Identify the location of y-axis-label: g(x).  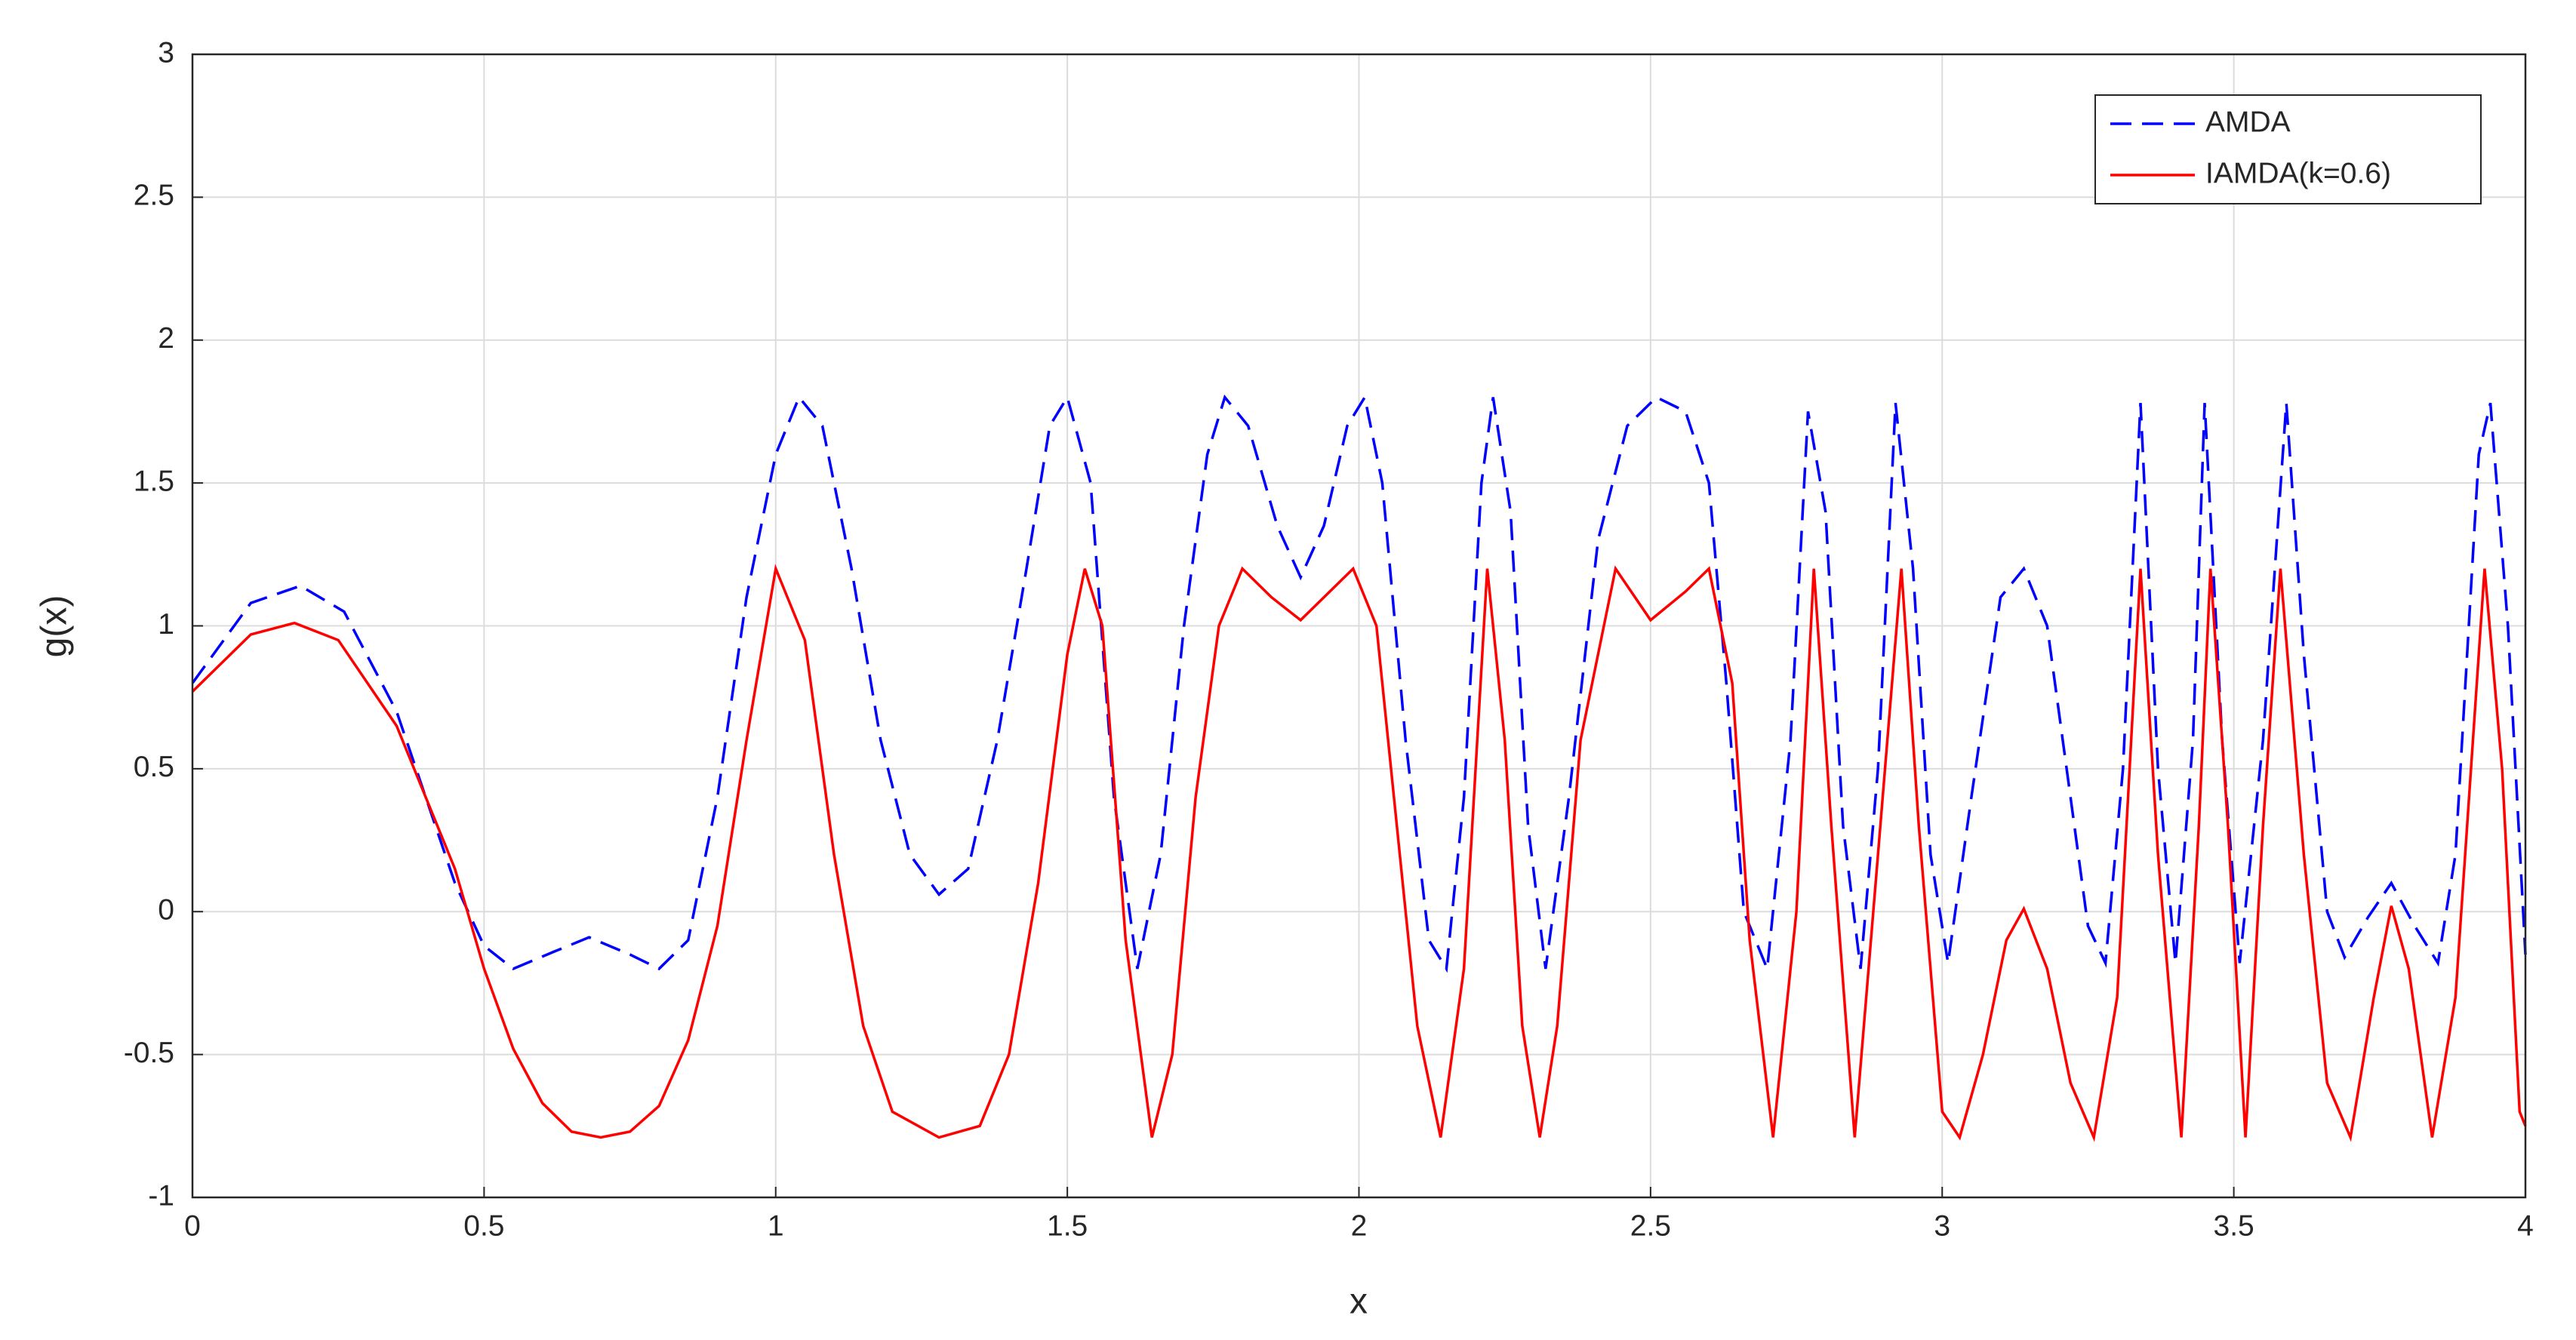
(55, 626).